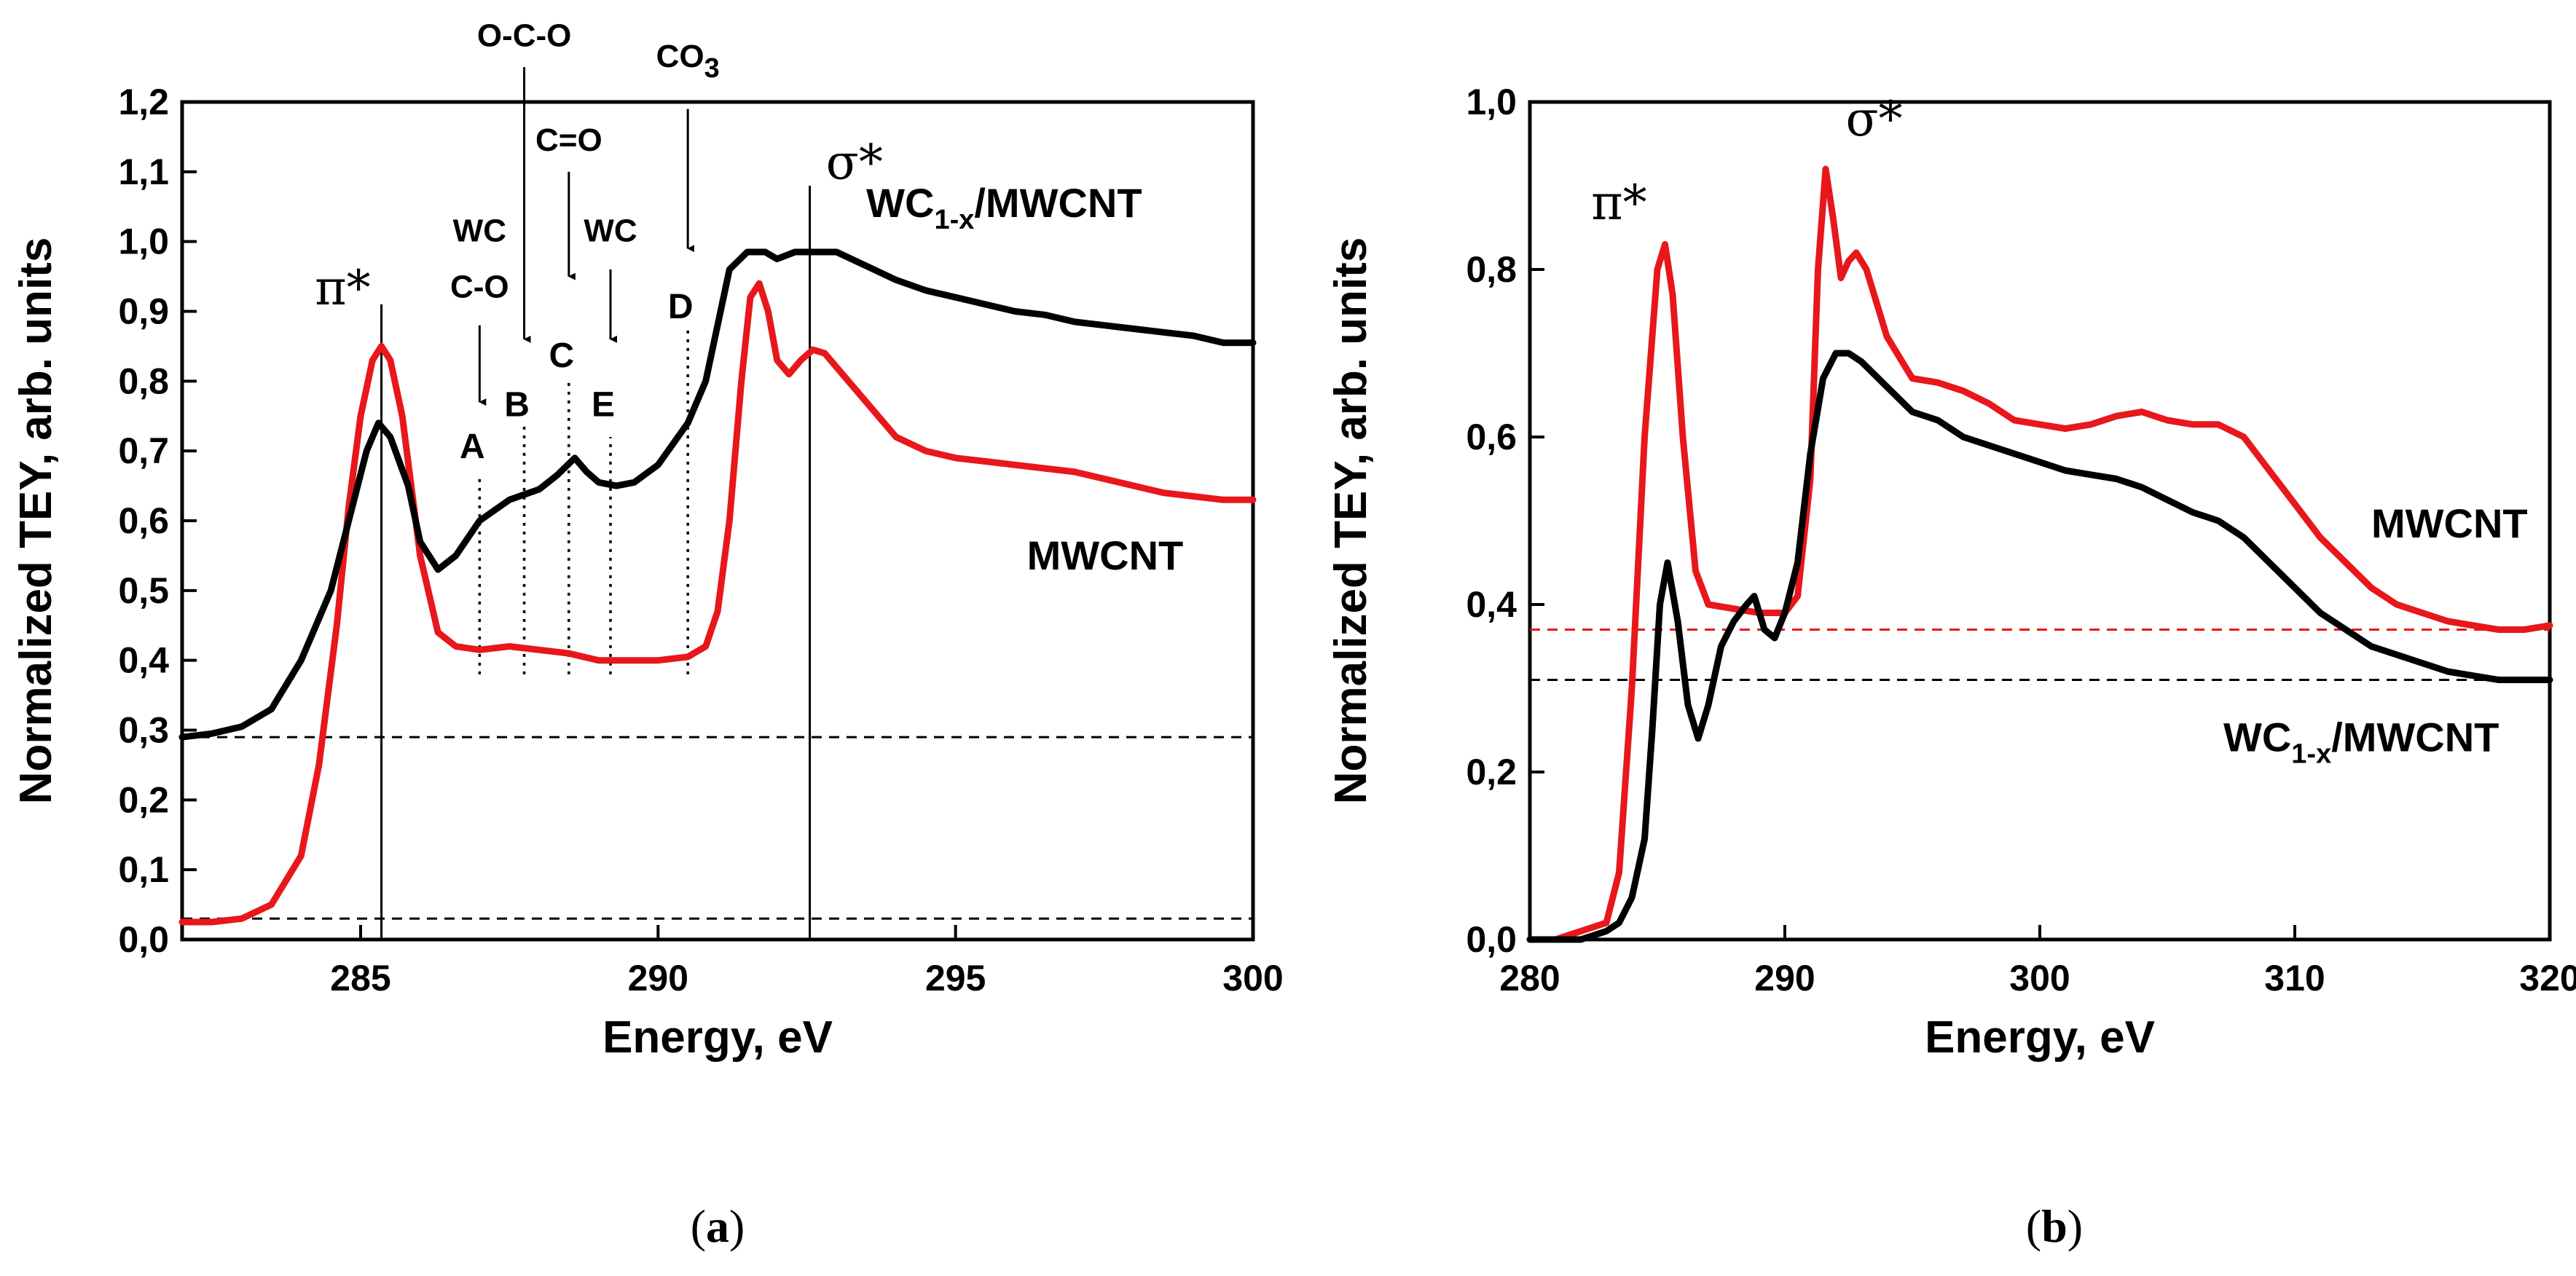 This screenshot has width=2576, height=1276. I want to click on y-tick-label-a: 1,0, so click(143, 241).